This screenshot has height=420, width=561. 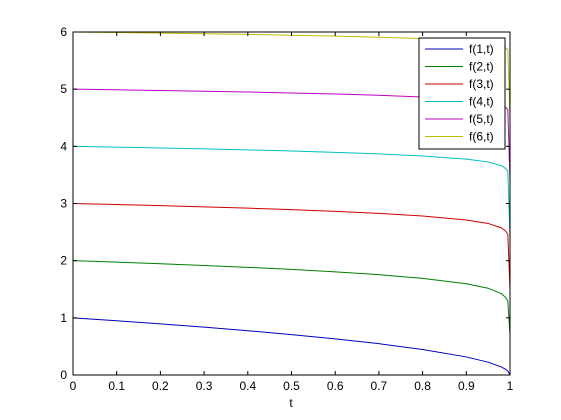 I want to click on x-tick-label: 0.6, so click(x=335, y=386).